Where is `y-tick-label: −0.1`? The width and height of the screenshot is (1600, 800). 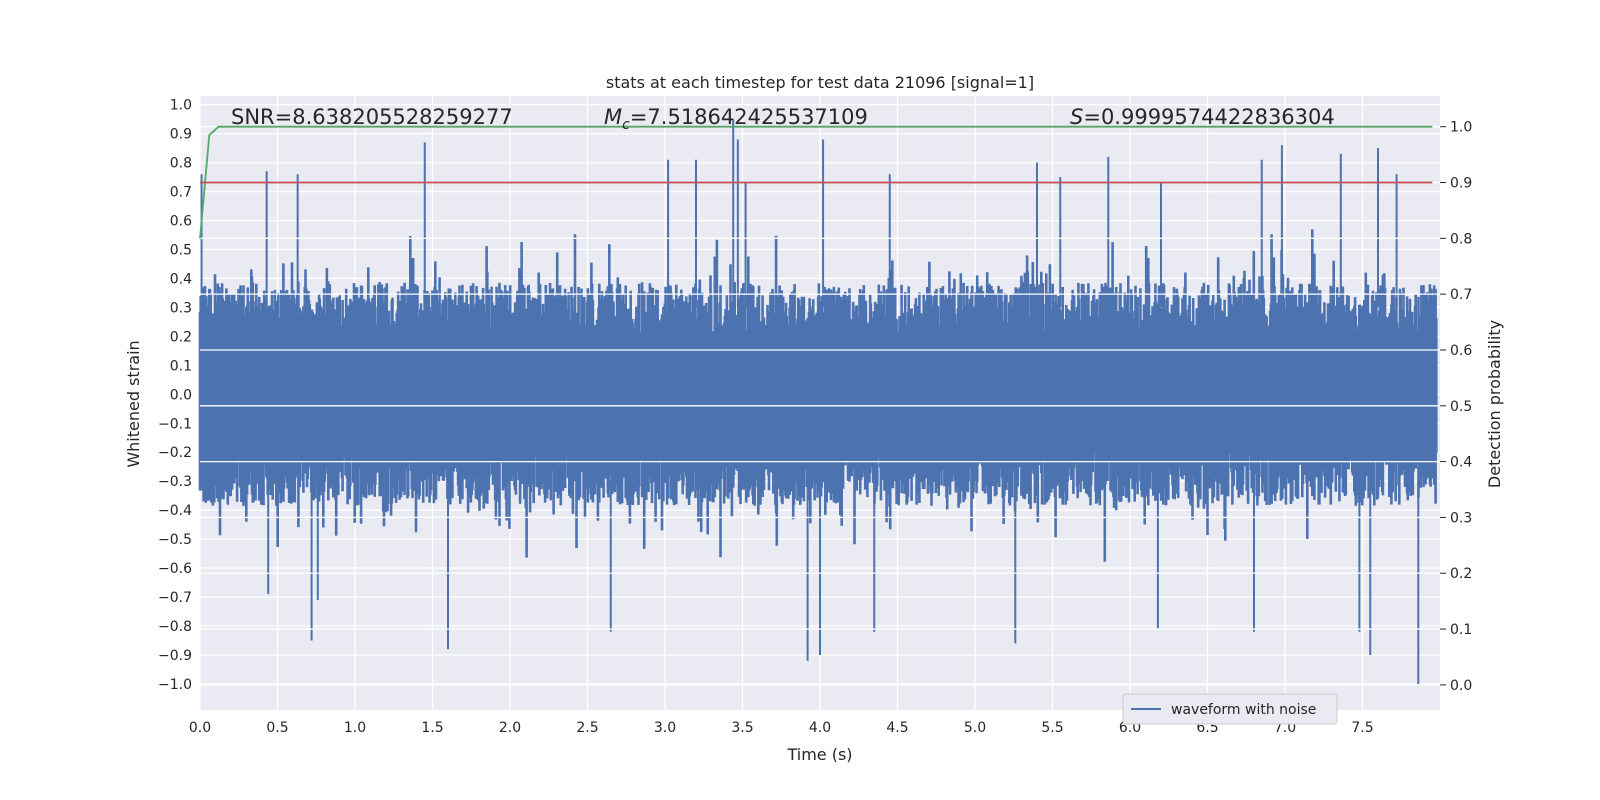
y-tick-label: −0.1 is located at coordinates (175, 424).